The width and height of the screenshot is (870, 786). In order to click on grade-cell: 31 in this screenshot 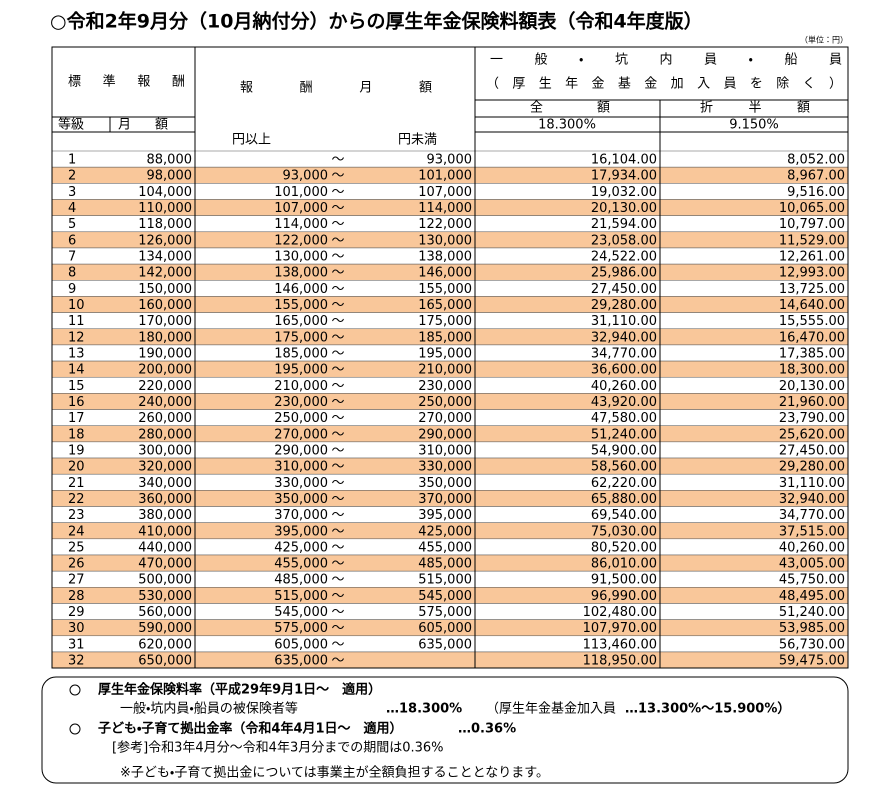, I will do `click(76, 644)`.